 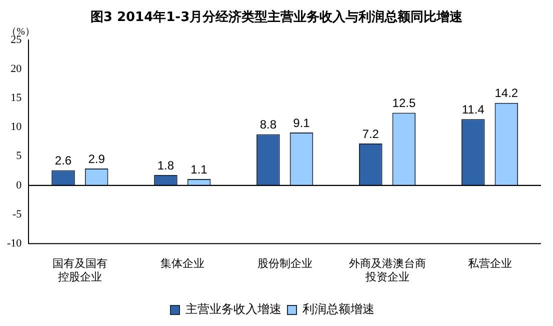 What do you see at coordinates (284, 263) in the screenshot?
I see `x-tick-label: 股份制企业` at bounding box center [284, 263].